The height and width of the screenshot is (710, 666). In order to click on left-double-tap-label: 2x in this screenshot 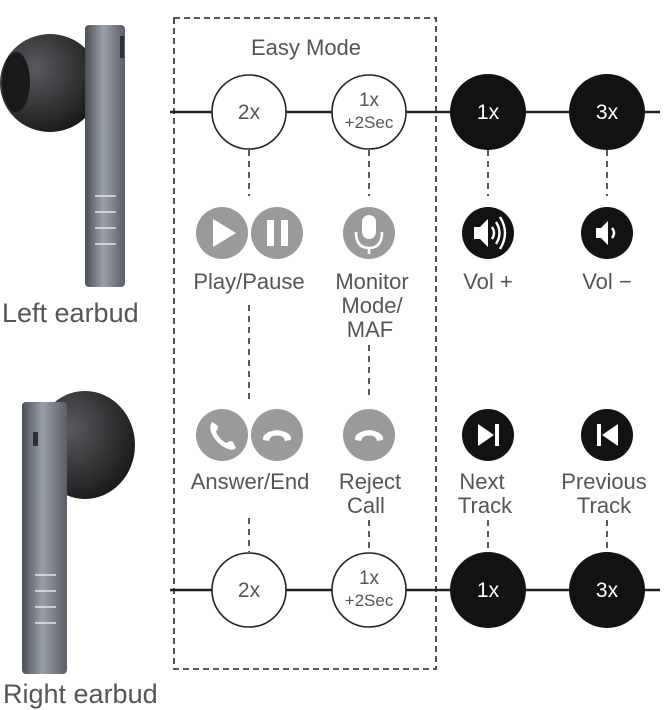, I will do `click(249, 112)`.